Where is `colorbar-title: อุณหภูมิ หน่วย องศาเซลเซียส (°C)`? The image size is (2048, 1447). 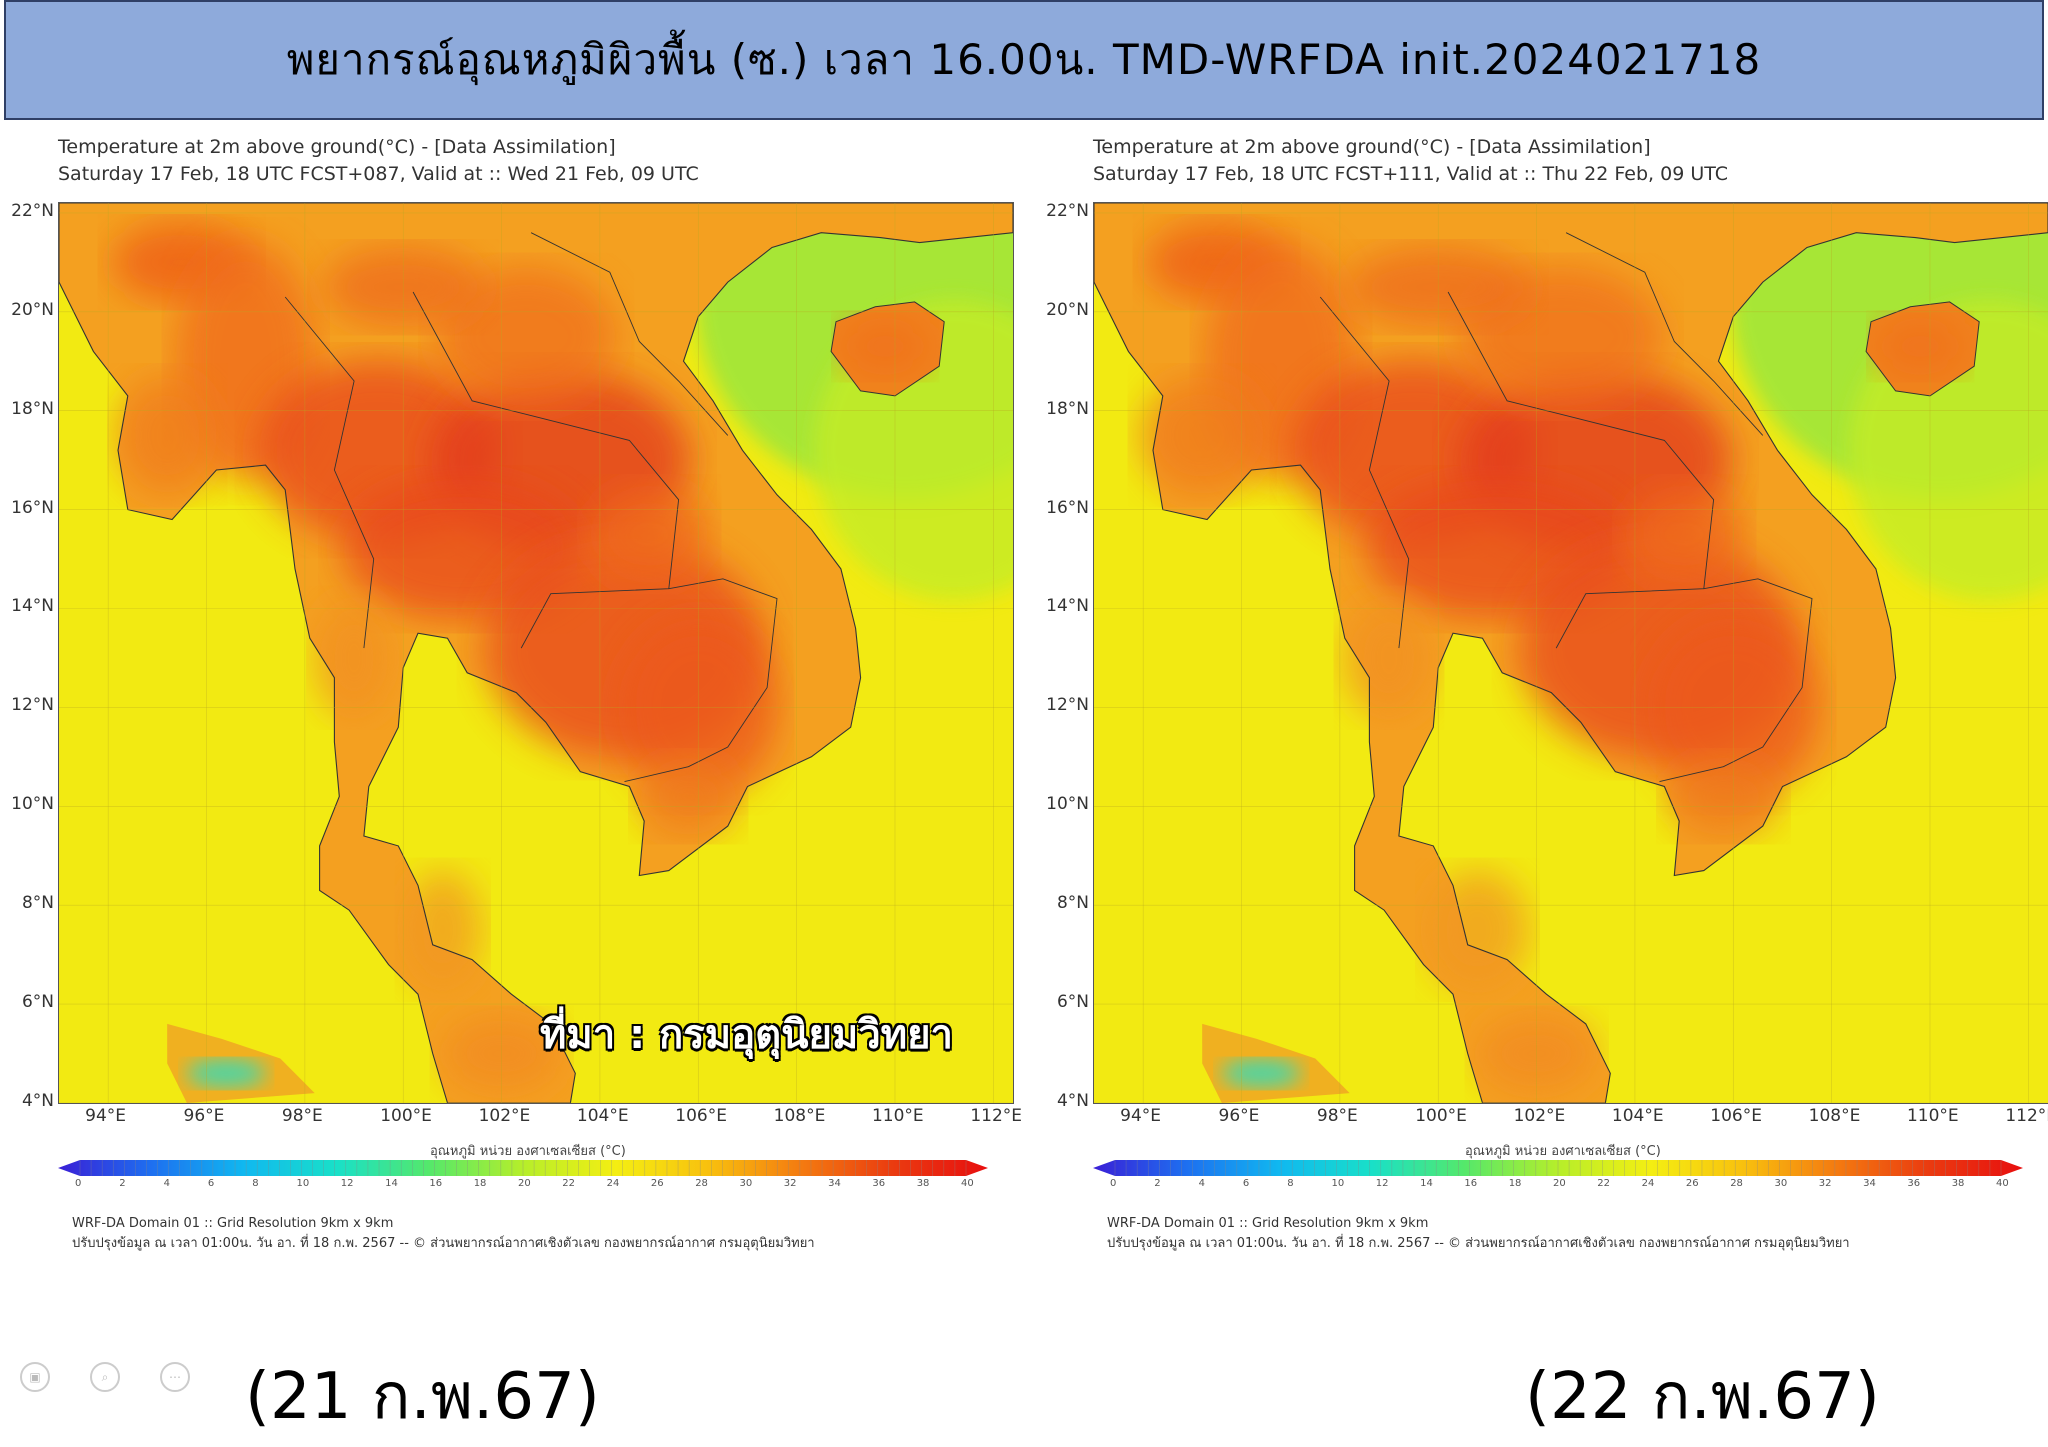 colorbar-title: อุณหภูมิ หน่วย องศาเซลเซียส (°C) is located at coordinates (528, 1151).